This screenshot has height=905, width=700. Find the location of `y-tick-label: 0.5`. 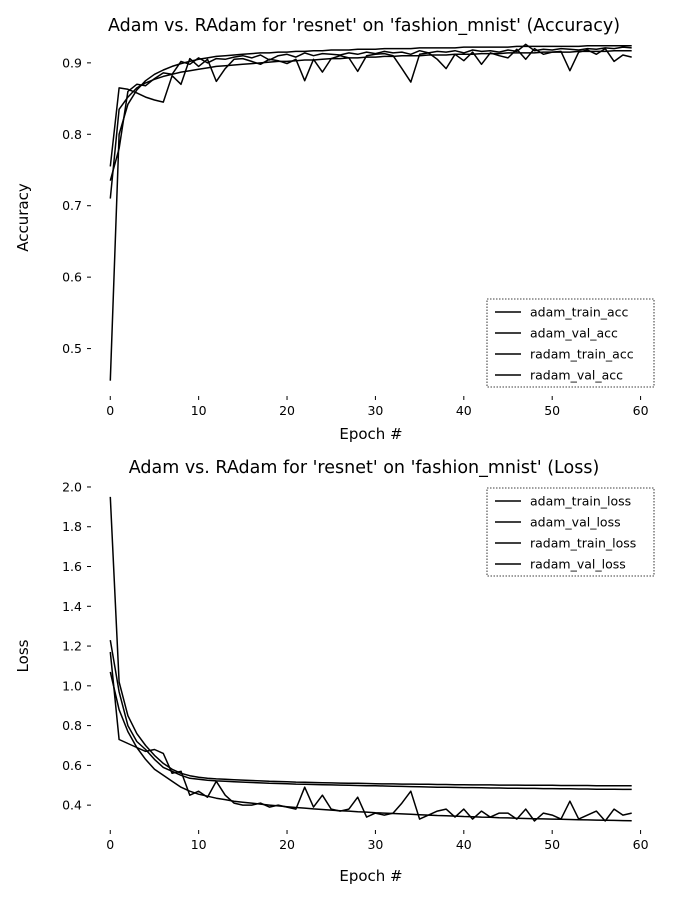

y-tick-label: 0.5 is located at coordinates (72, 348).